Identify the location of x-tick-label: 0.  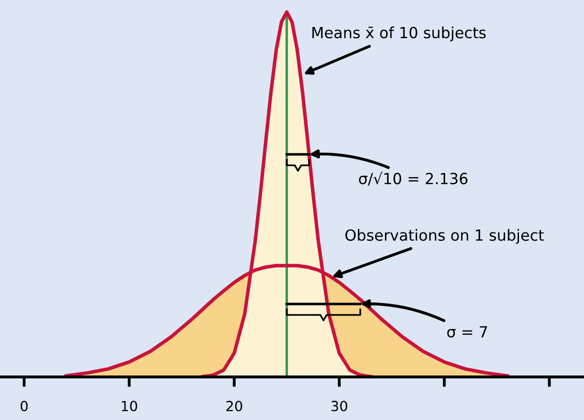
(24, 406).